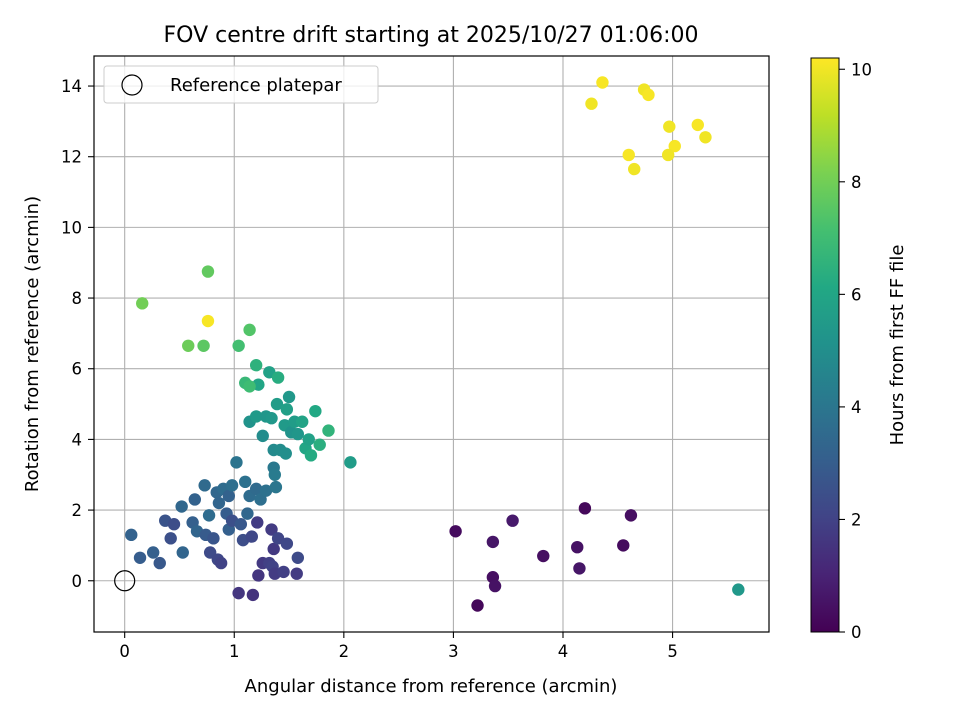  Describe the element at coordinates (344, 651) in the screenshot. I see `x-tick-label: 2` at that location.